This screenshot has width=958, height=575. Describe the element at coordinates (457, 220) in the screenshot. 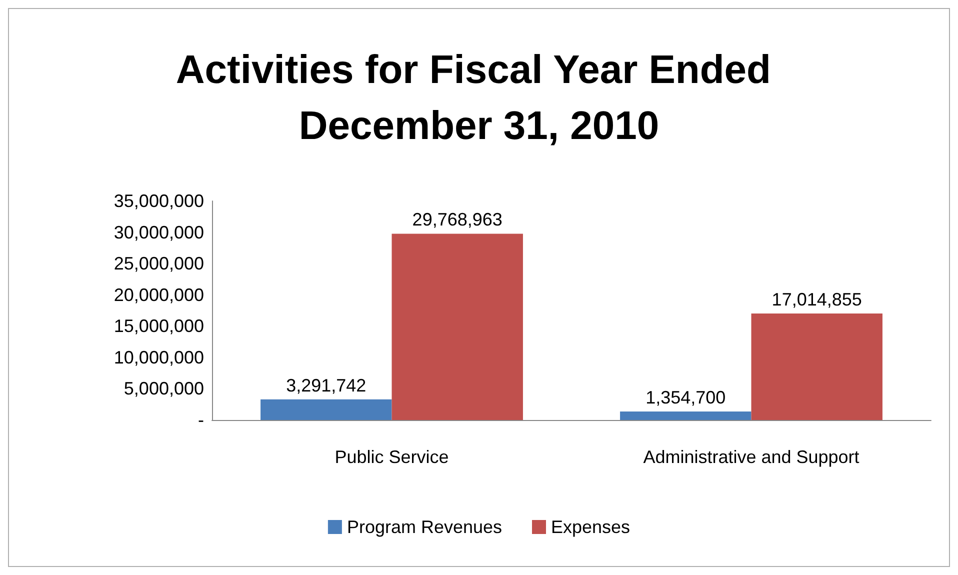

I see `data-label: 29,768,963` at that location.